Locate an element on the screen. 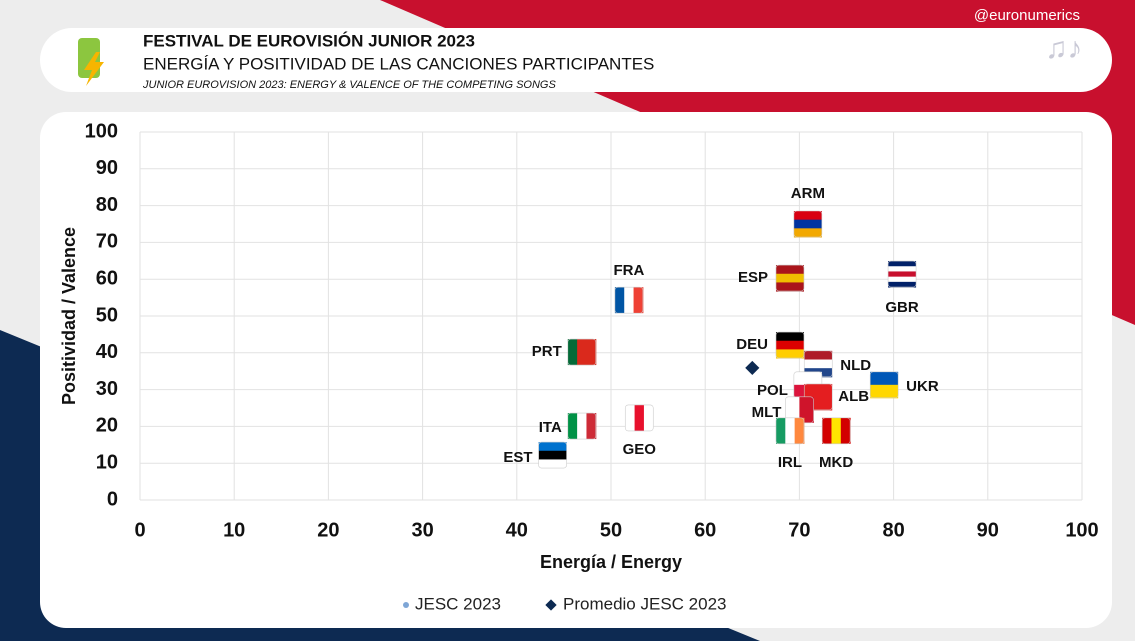 This screenshot has width=1135, height=641. title: FESTIVAL DE EUROVISIÓN JUNIOR 2023 is located at coordinates (309, 40).